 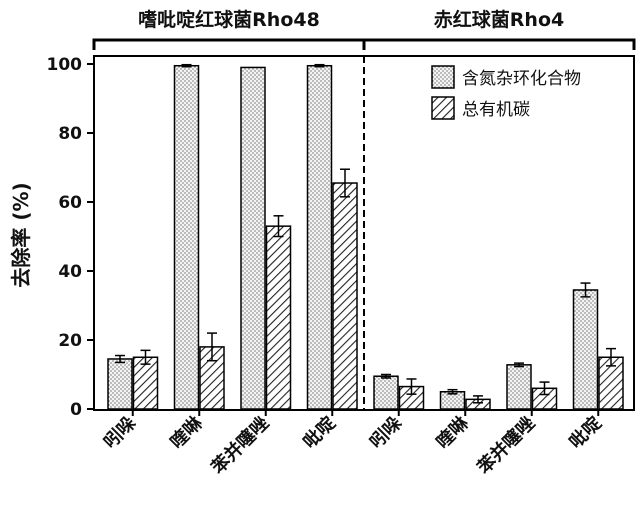 I want to click on legend-swatch-dots, so click(x=443, y=77).